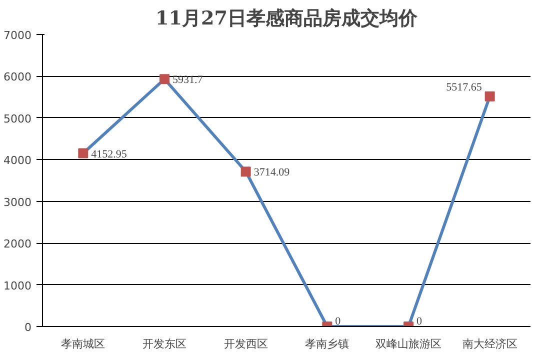  I want to click on y-tick-label: 1000, so click(18, 285).